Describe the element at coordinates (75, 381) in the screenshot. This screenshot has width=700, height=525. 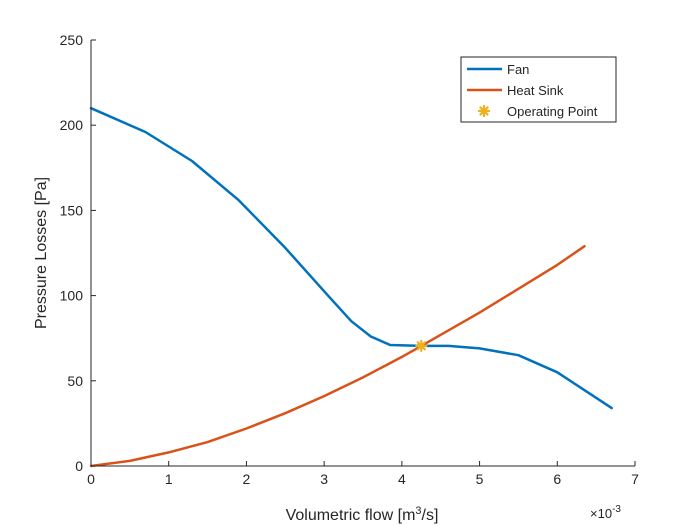
I see `y-tick-label: 50` at that location.